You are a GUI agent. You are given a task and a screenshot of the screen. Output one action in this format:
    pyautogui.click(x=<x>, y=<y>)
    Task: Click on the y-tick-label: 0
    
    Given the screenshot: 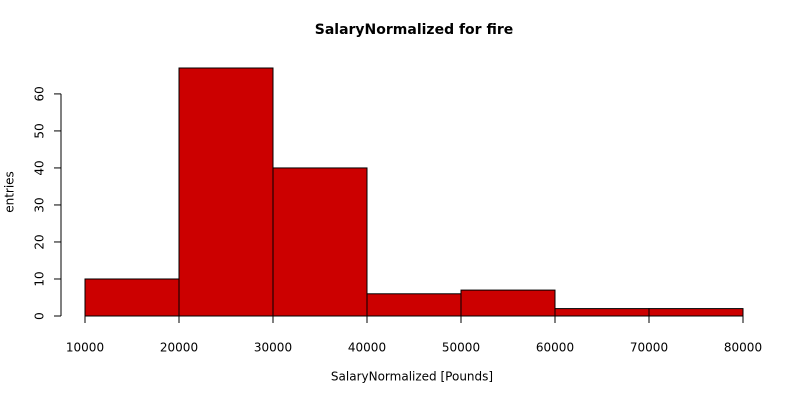 What is the action you would take?
    pyautogui.click(x=40, y=316)
    